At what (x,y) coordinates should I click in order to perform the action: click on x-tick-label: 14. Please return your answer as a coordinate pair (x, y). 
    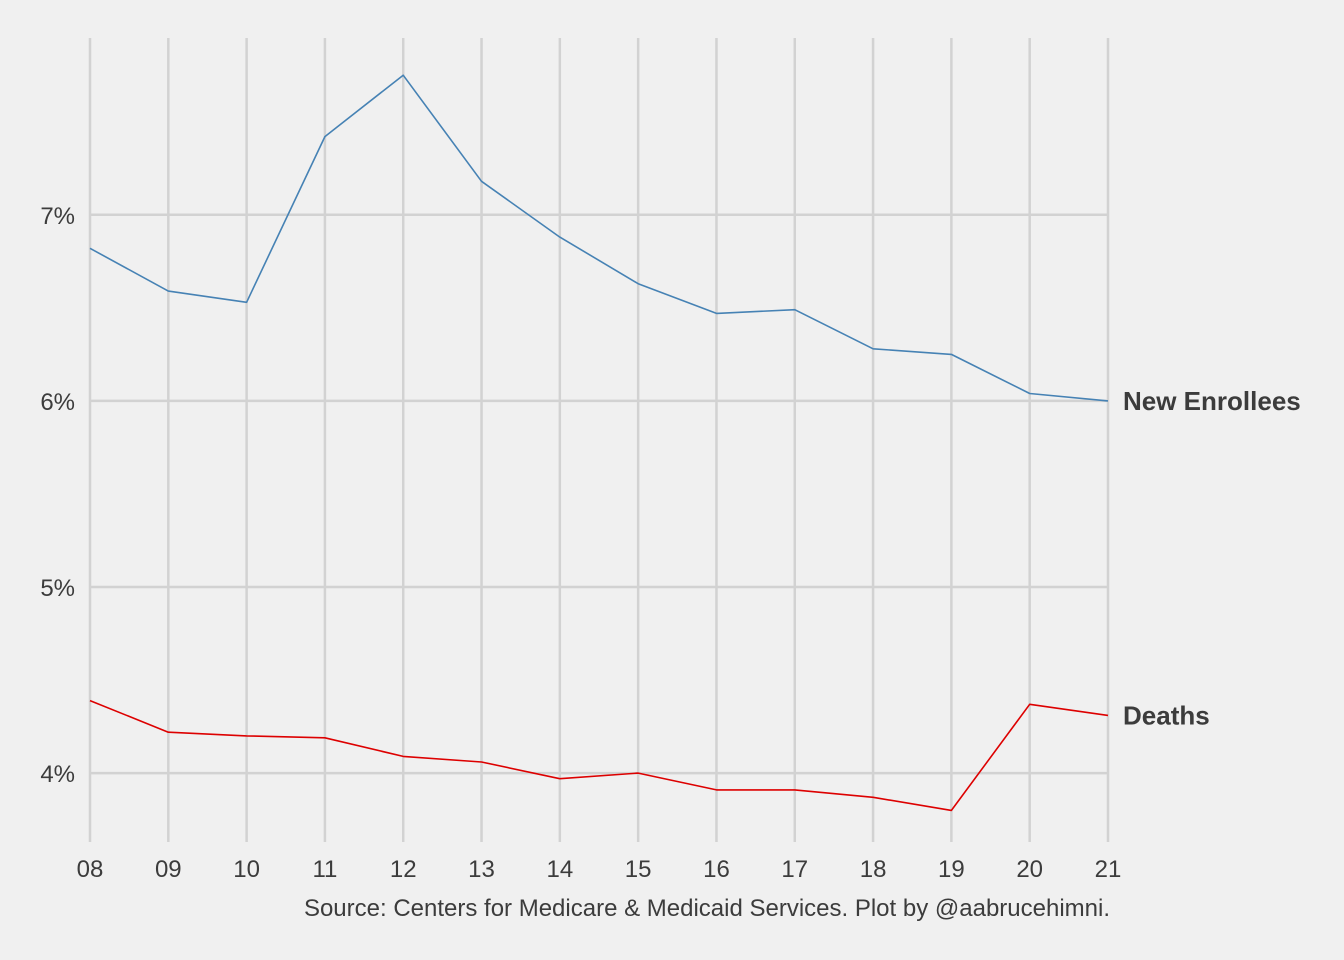
    Looking at the image, I should click on (559, 869).